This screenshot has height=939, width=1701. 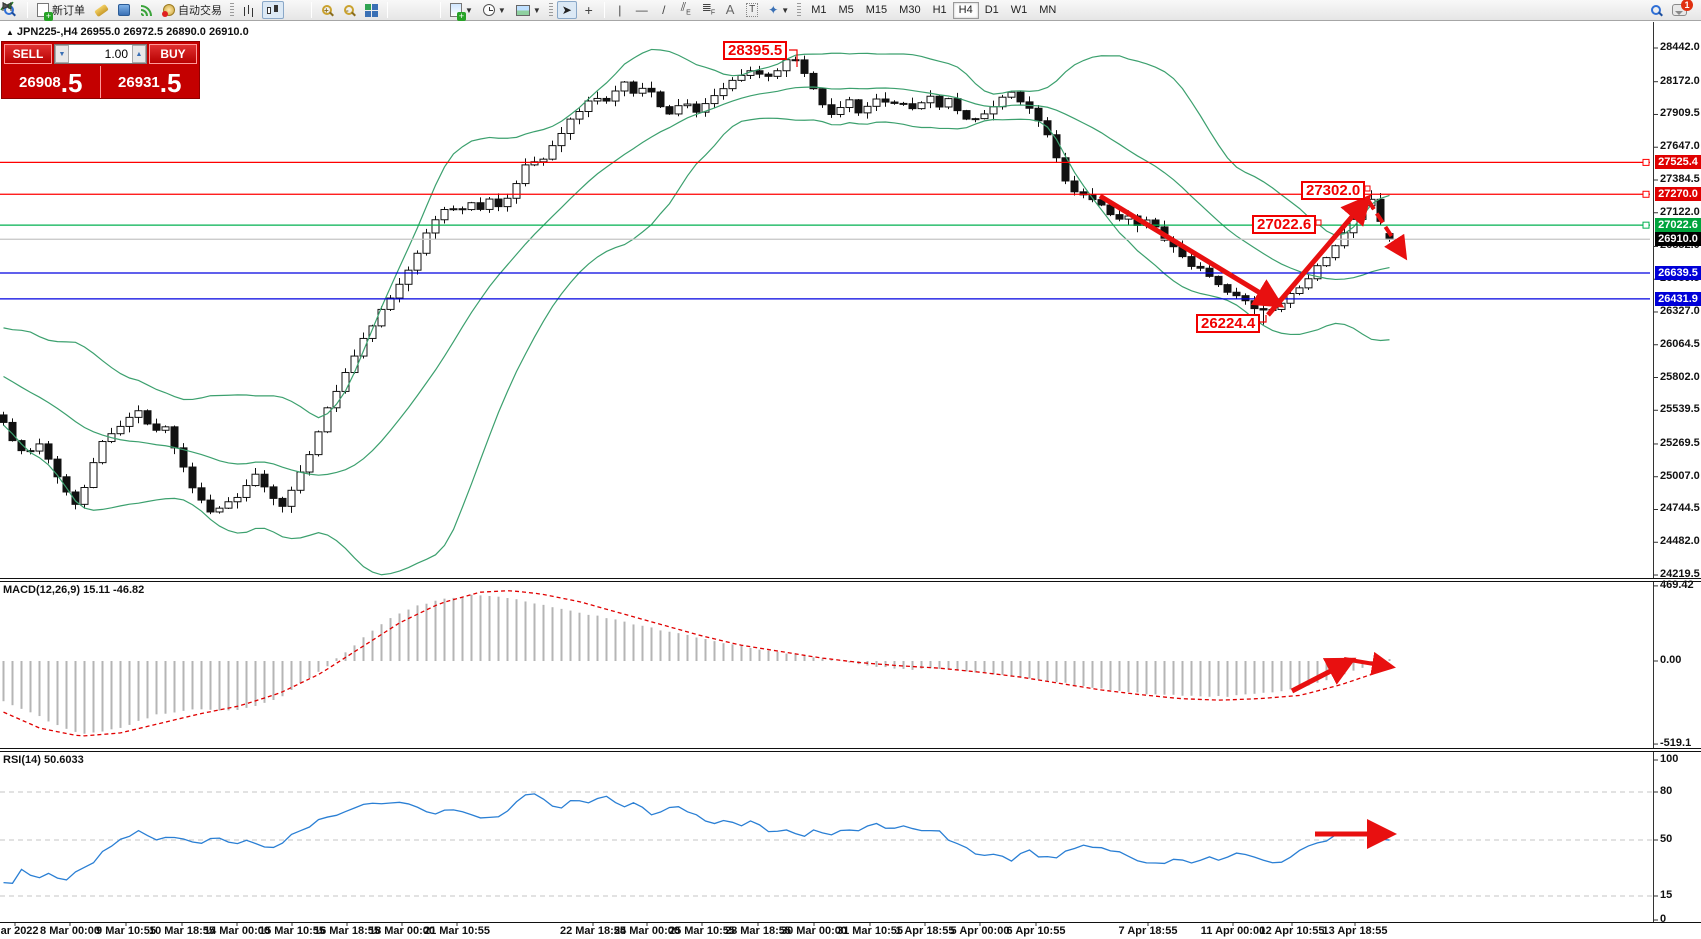 What do you see at coordinates (910, 10) in the screenshot?
I see `timeframe-m30: M30` at bounding box center [910, 10].